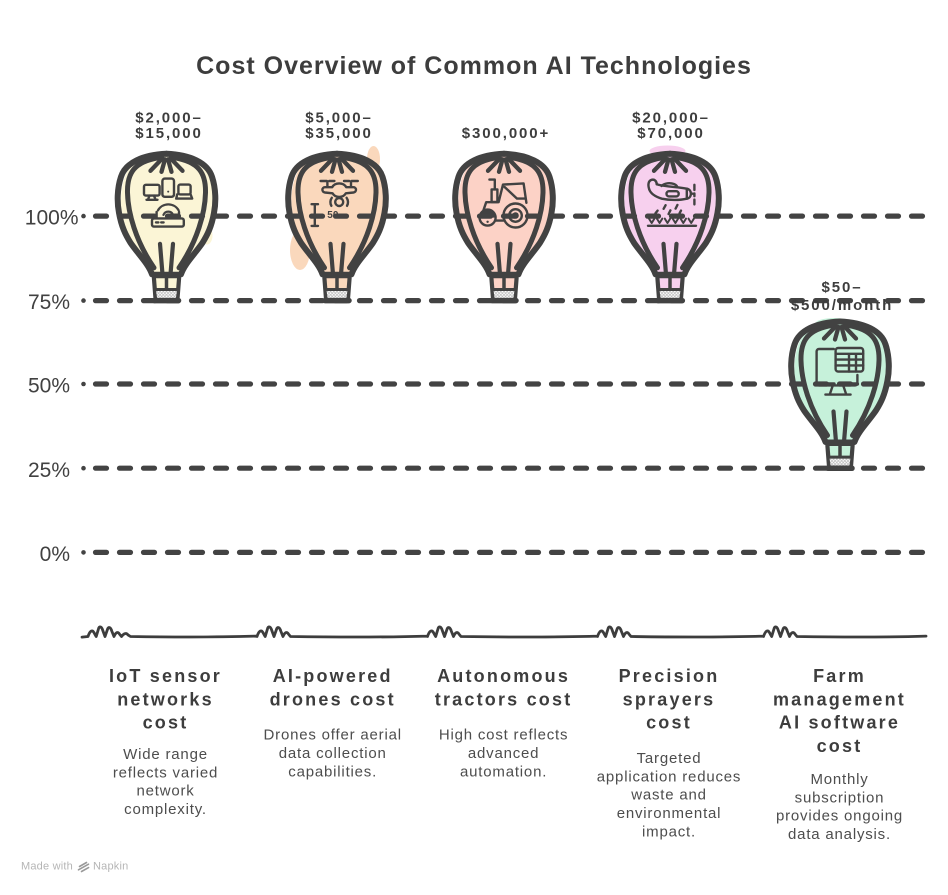  What do you see at coordinates (52, 218) in the screenshot?
I see `svg-text: 100%` at bounding box center [52, 218].